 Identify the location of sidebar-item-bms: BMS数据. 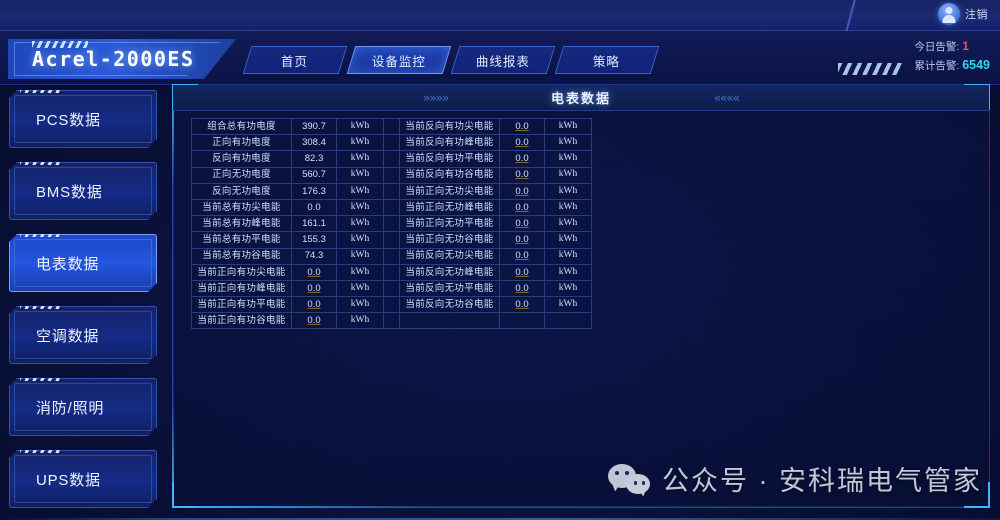
(83, 191).